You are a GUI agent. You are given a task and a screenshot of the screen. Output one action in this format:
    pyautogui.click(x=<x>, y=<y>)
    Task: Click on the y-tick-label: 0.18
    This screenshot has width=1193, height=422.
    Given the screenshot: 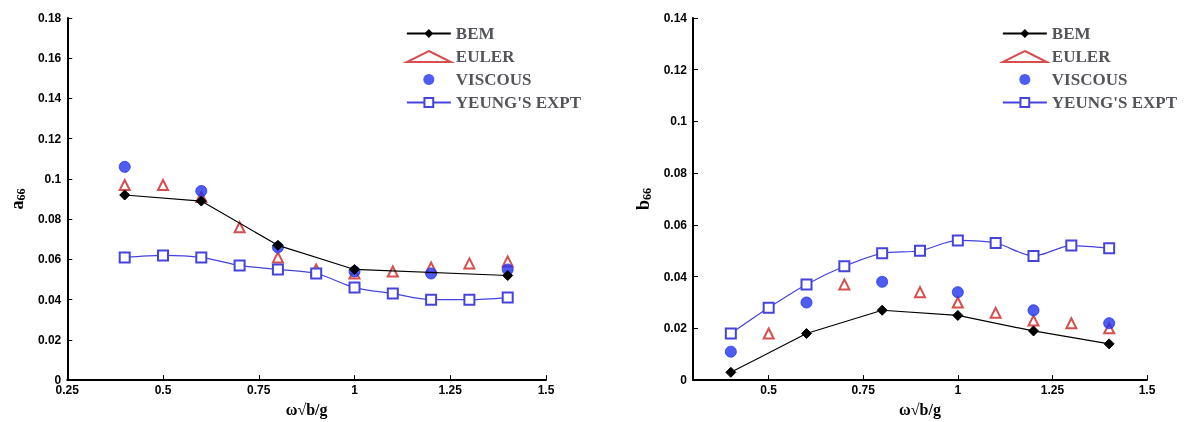 What is the action you would take?
    pyautogui.click(x=49, y=18)
    